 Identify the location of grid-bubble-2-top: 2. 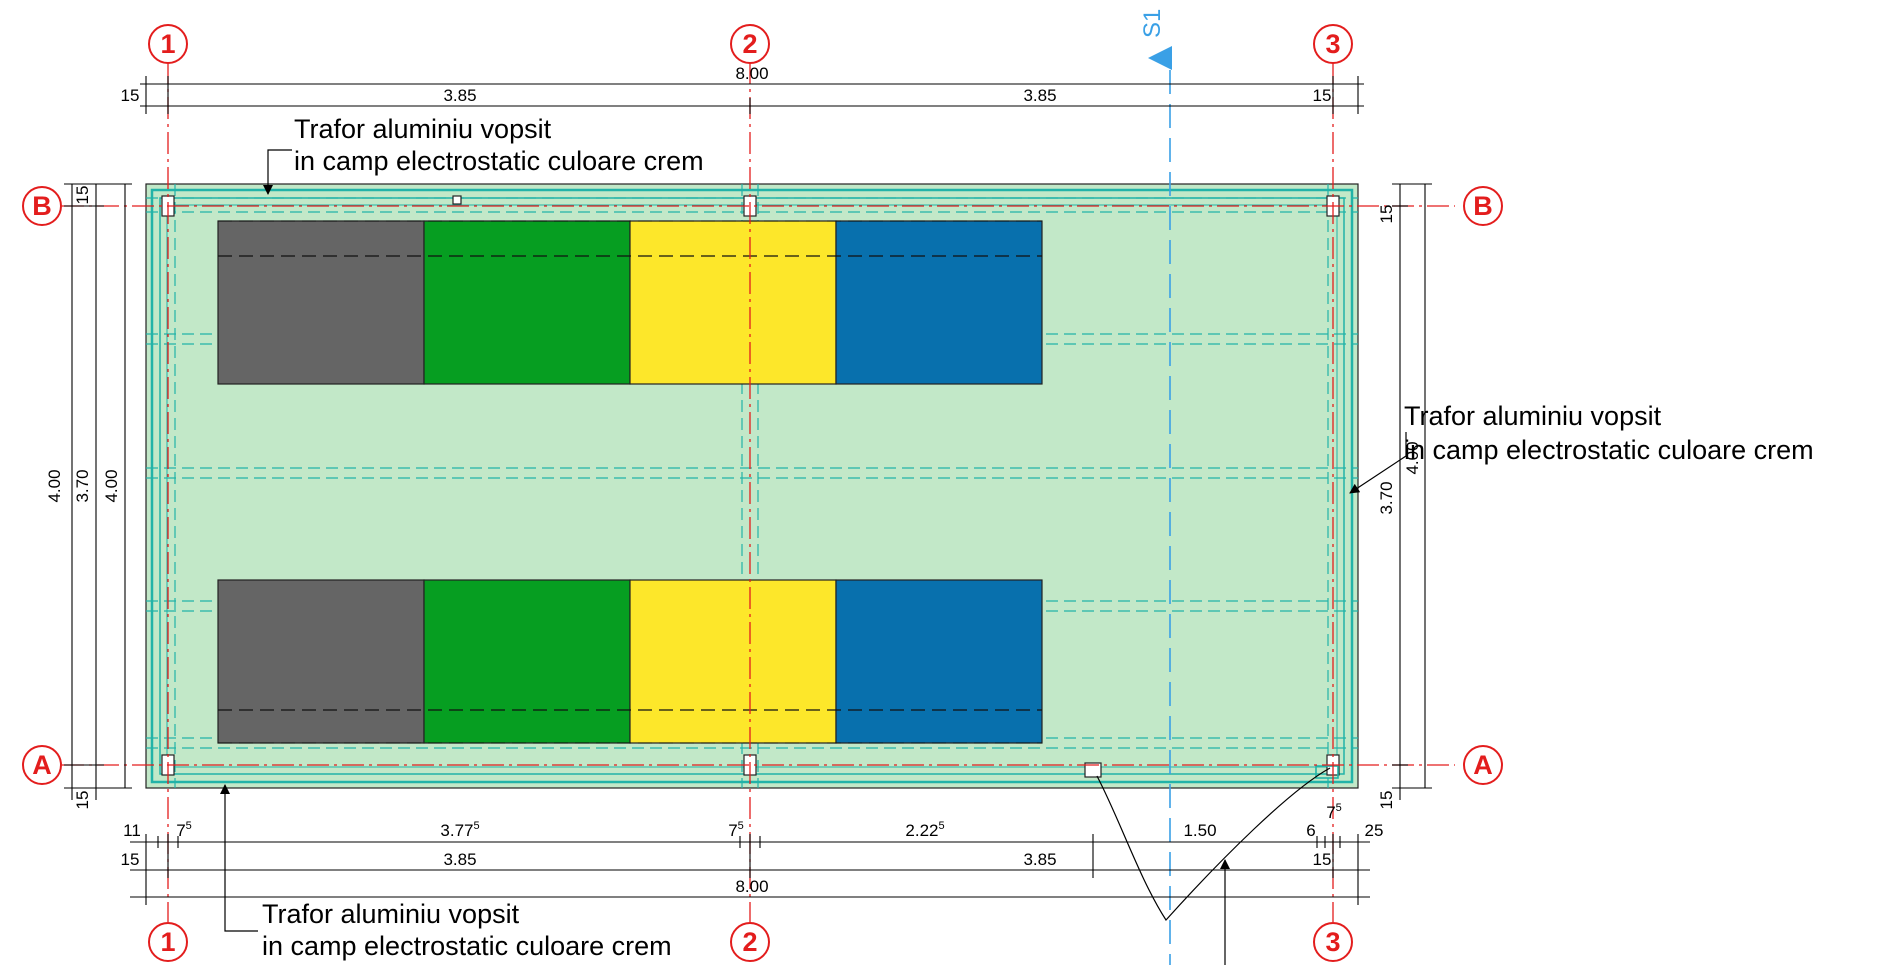
(750, 44).